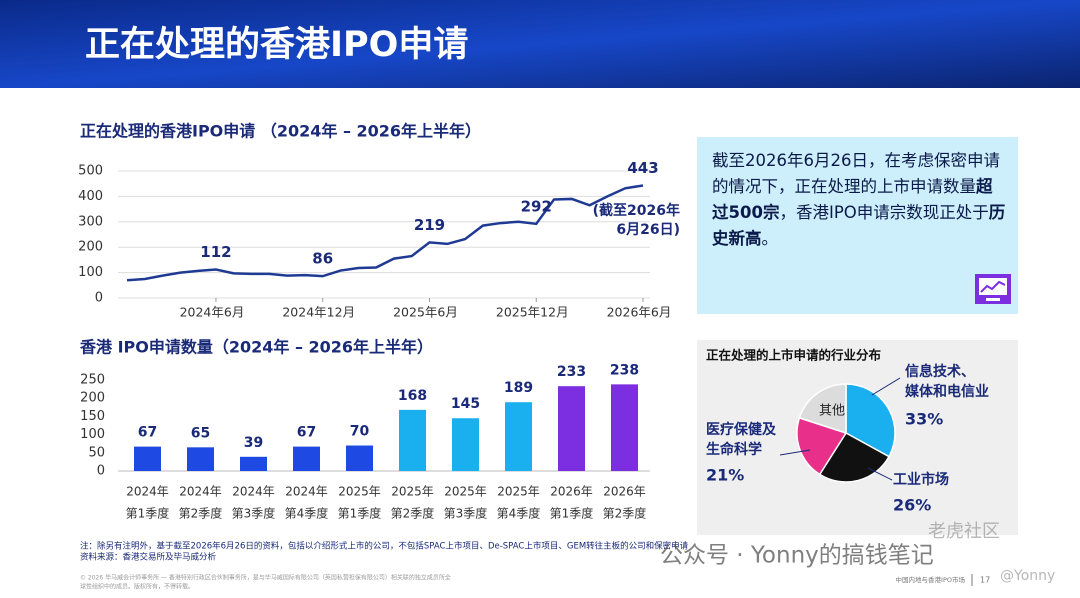 This screenshot has width=1080, height=598. I want to click on pie-label: 媒体和电信业, so click(946, 391).